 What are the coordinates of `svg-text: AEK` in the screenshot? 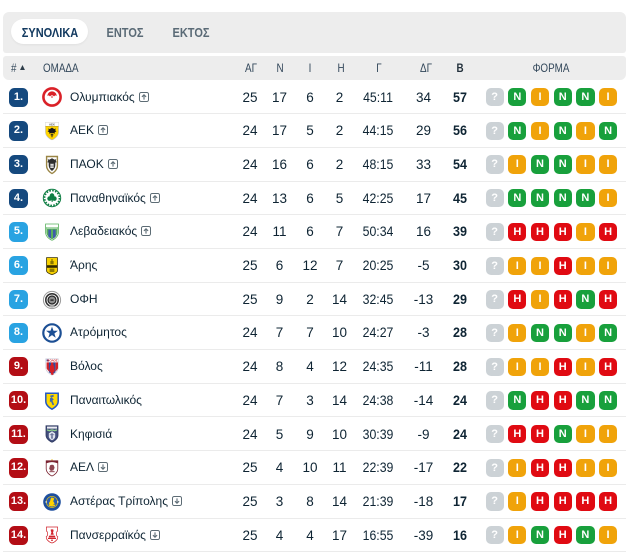 It's located at (51, 124).